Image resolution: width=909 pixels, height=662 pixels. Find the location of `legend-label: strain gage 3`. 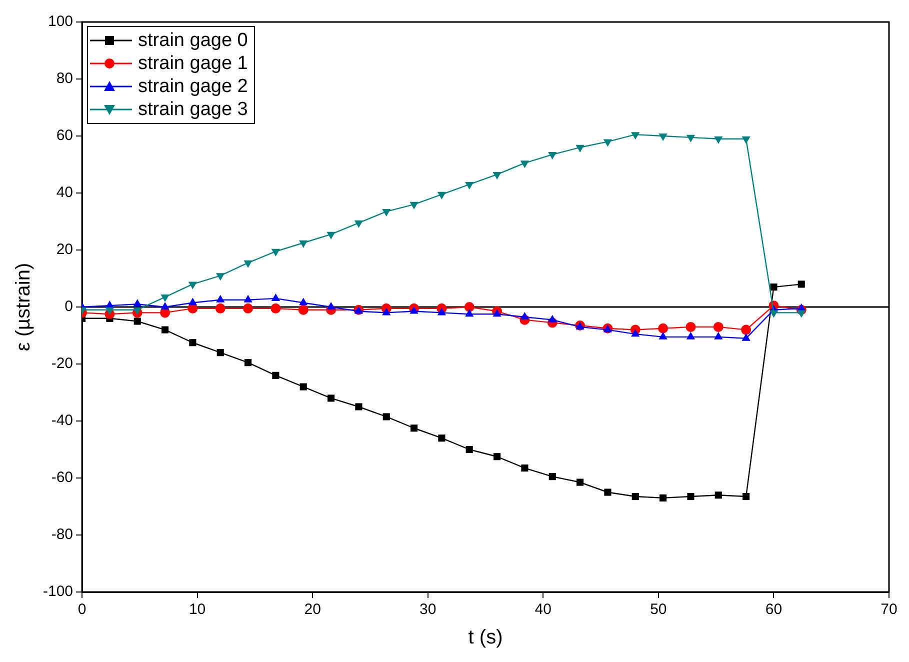

legend-label: strain gage 3 is located at coordinates (193, 109).